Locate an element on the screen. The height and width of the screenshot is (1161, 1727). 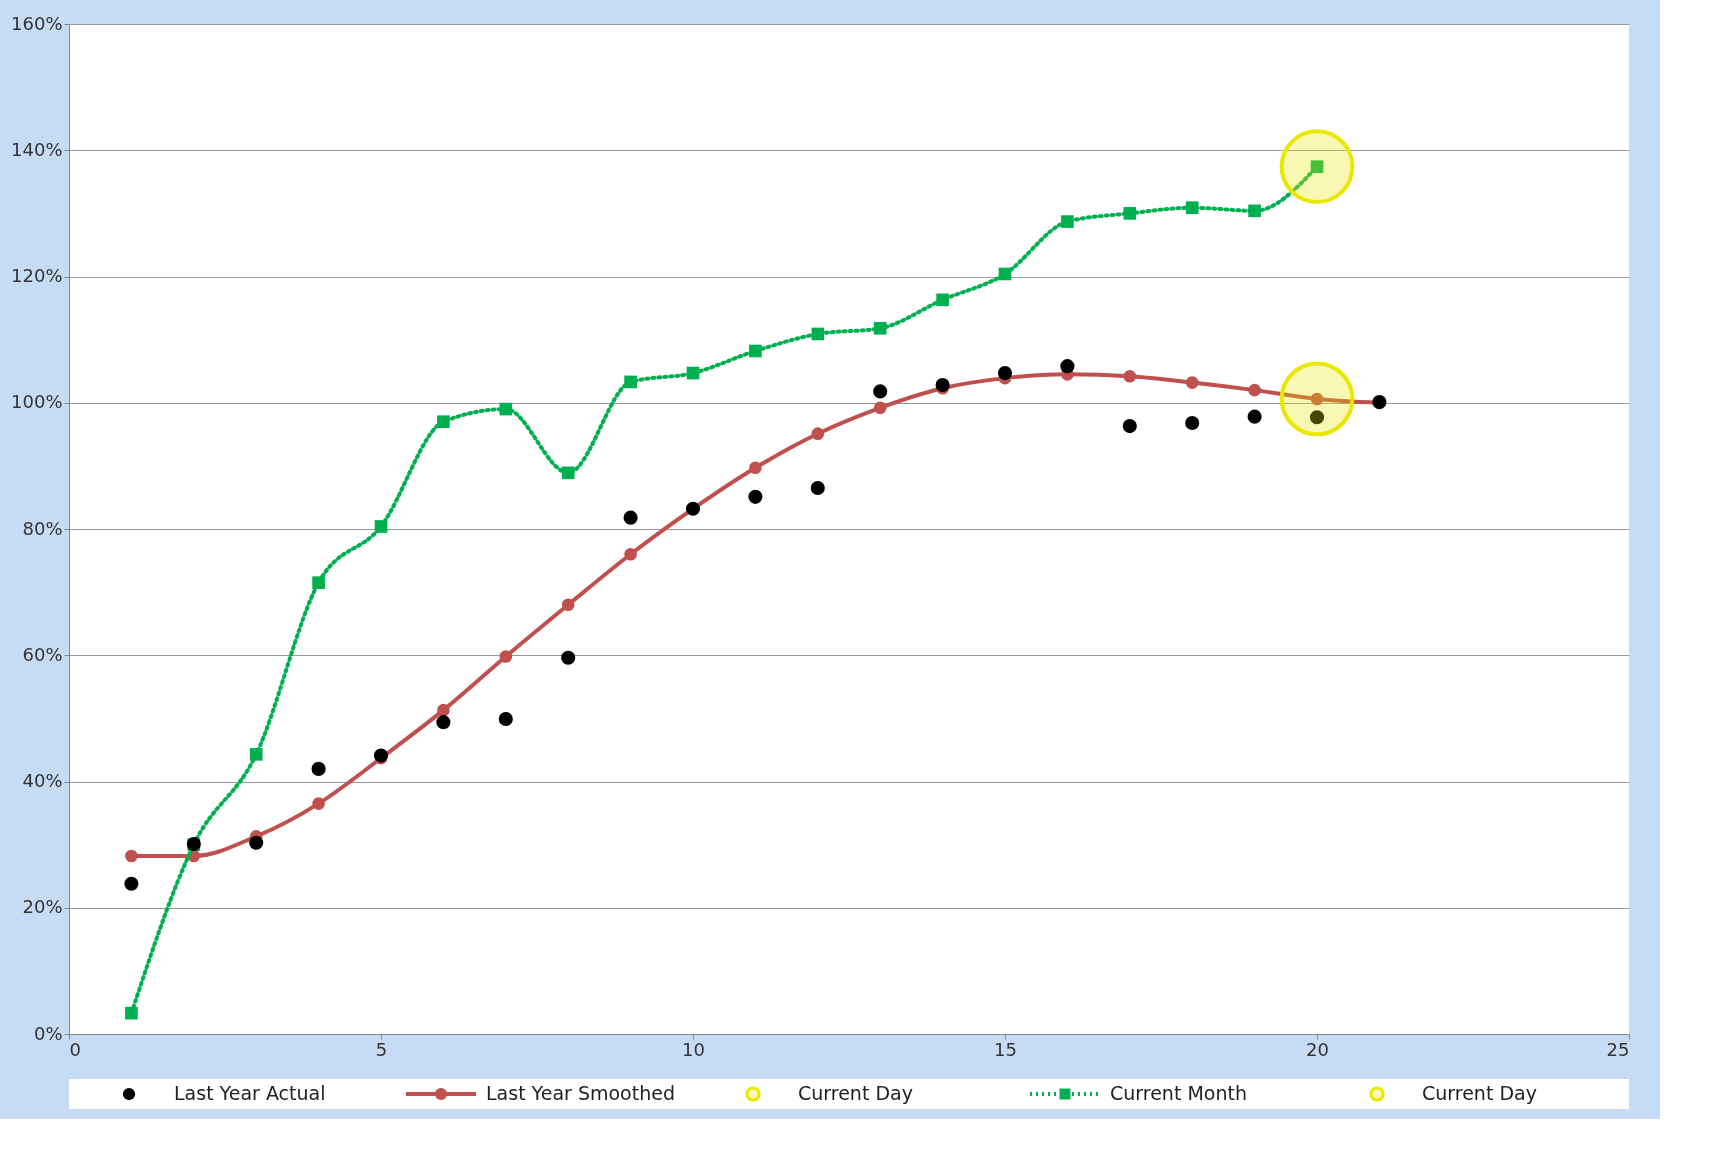
legend-label: Current Month is located at coordinates (1178, 1093).